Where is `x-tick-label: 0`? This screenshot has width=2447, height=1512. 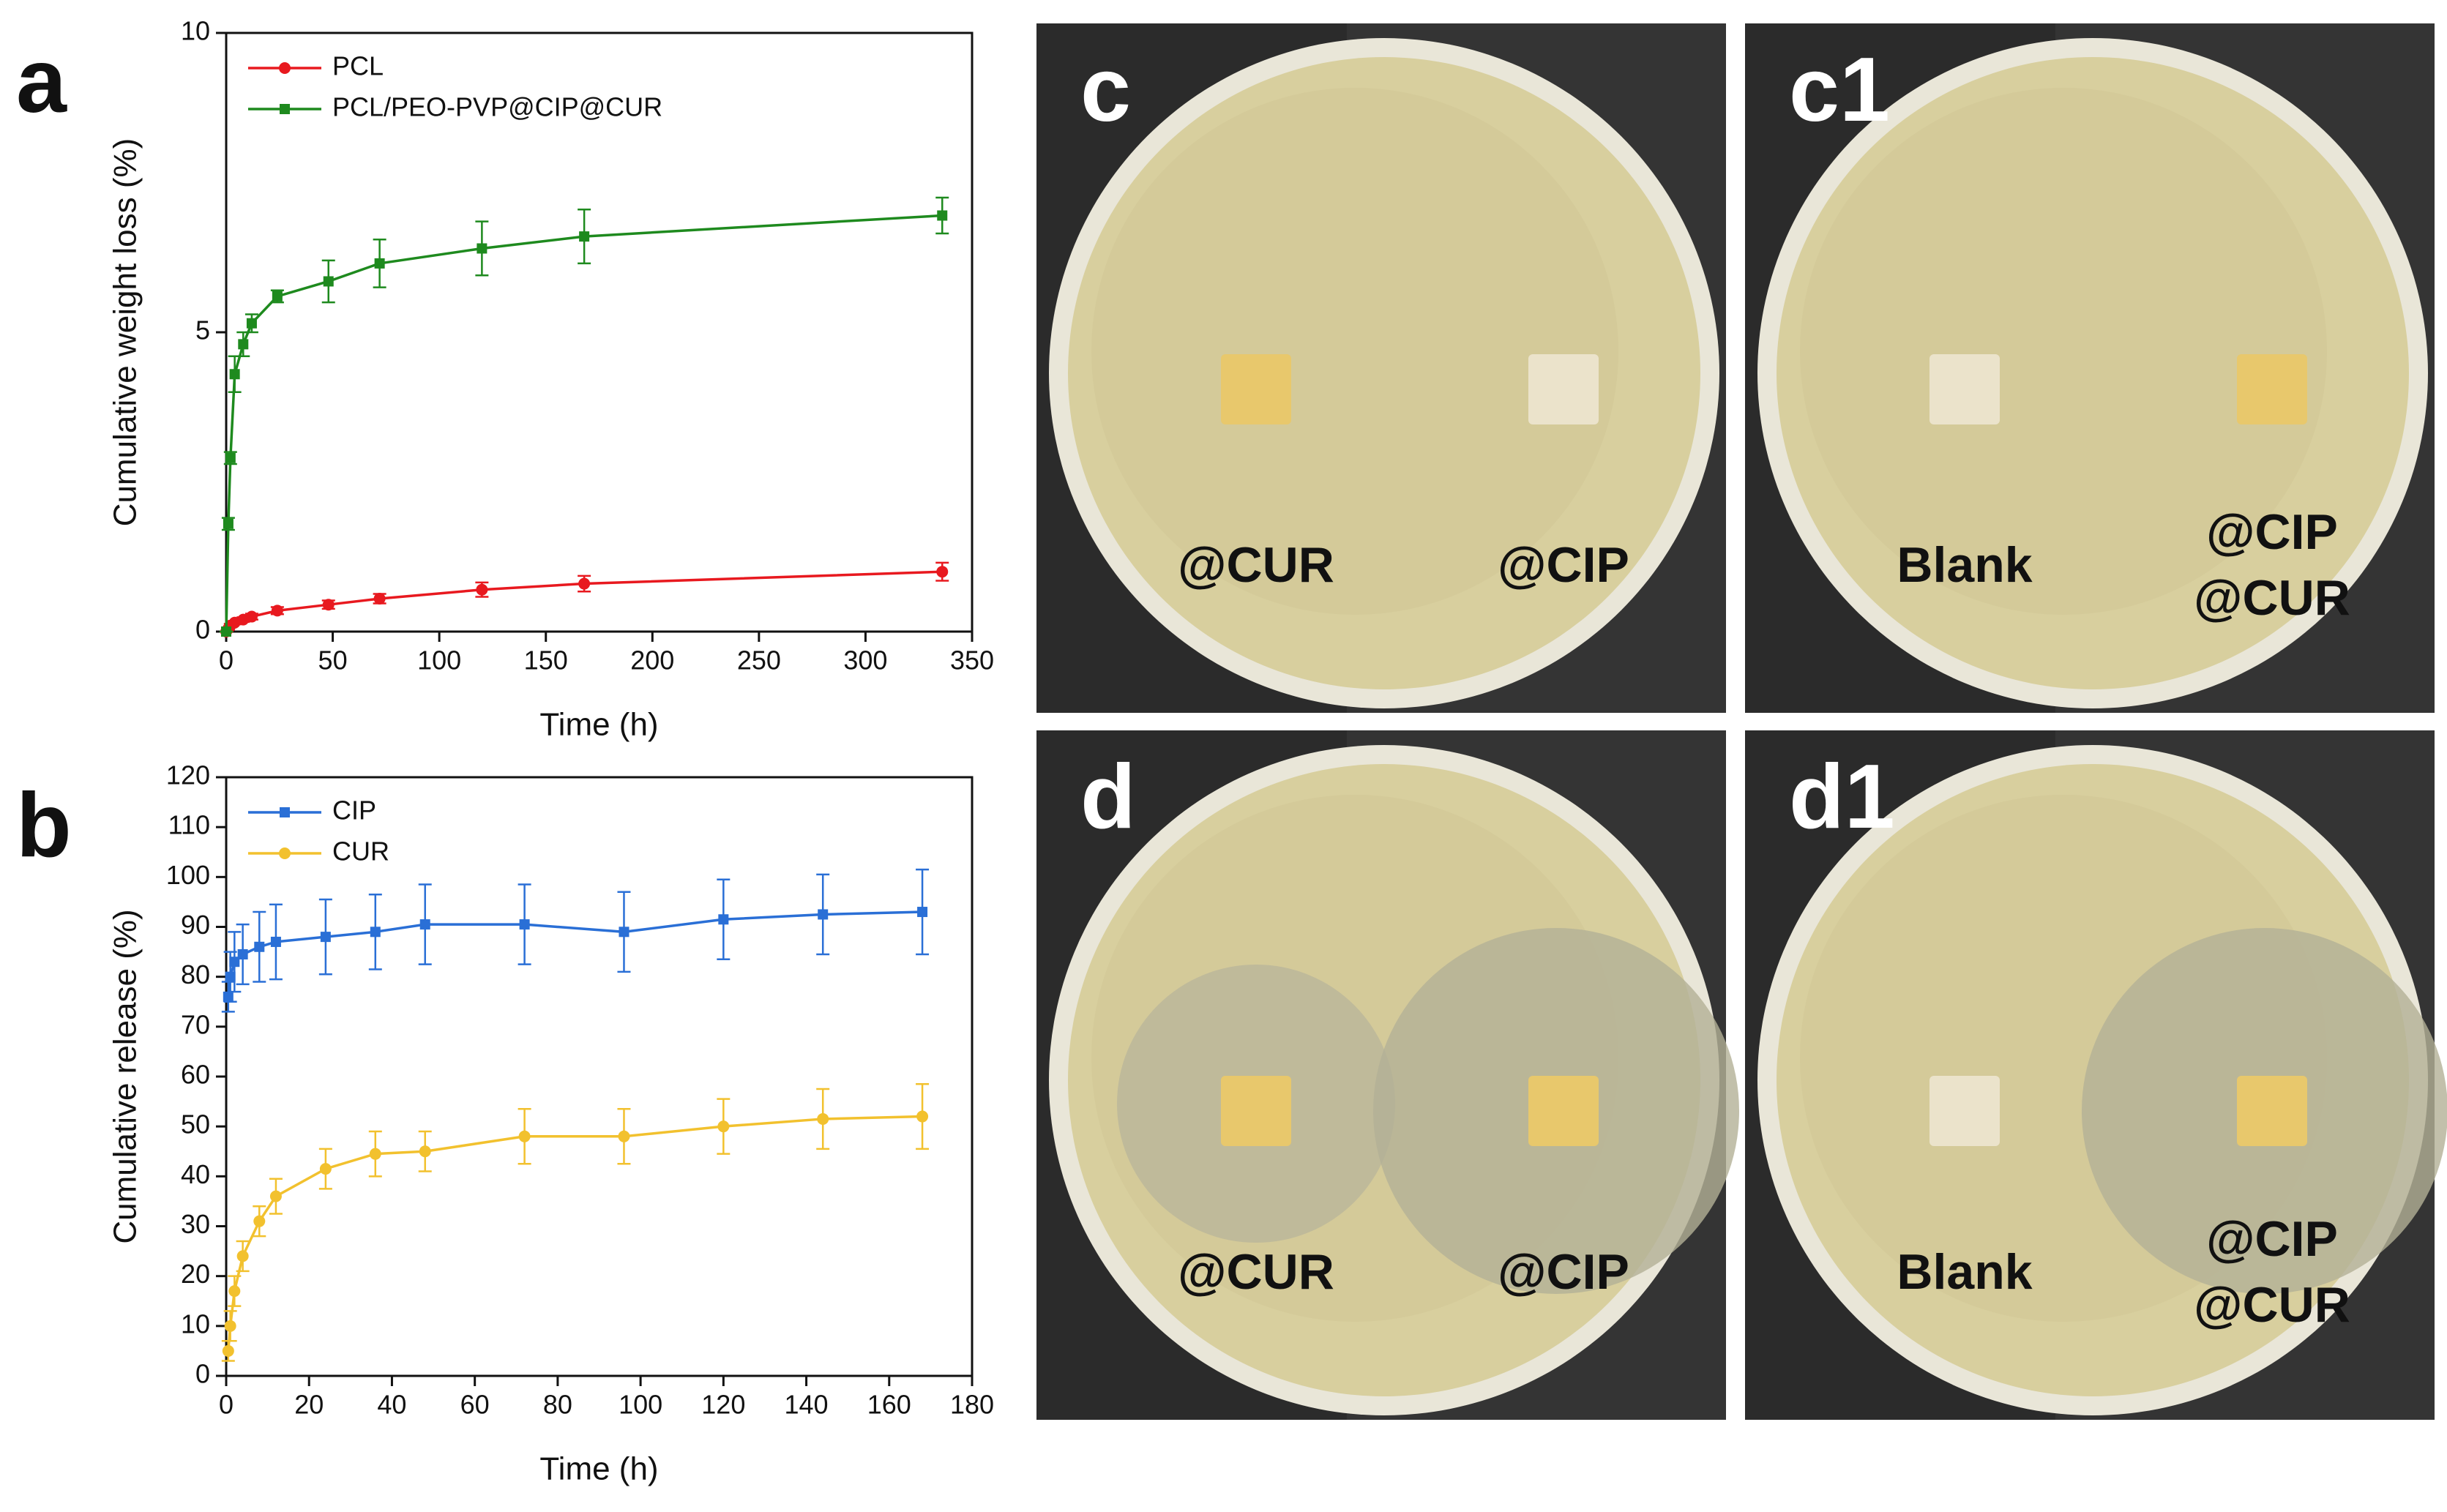
x-tick-label: 0 is located at coordinates (226, 660).